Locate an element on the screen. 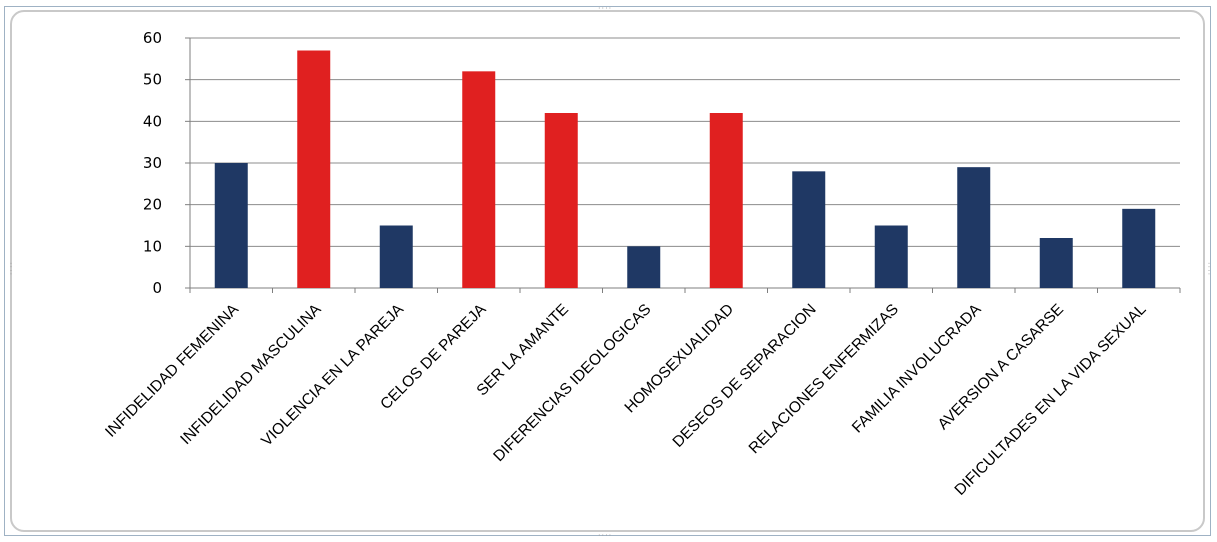  category-label: DESEOS DE SEPARACION is located at coordinates (745, 376).